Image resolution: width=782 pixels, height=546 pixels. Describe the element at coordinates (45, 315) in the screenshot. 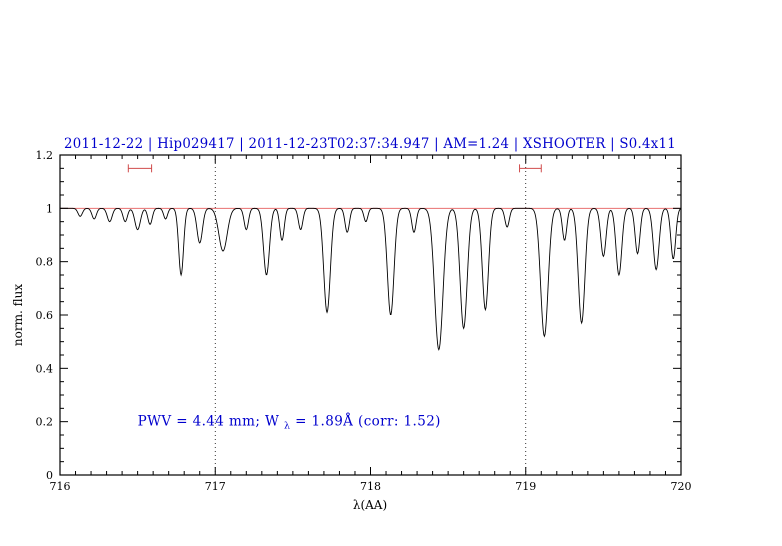

I see `y-tick-label: 0.6` at that location.